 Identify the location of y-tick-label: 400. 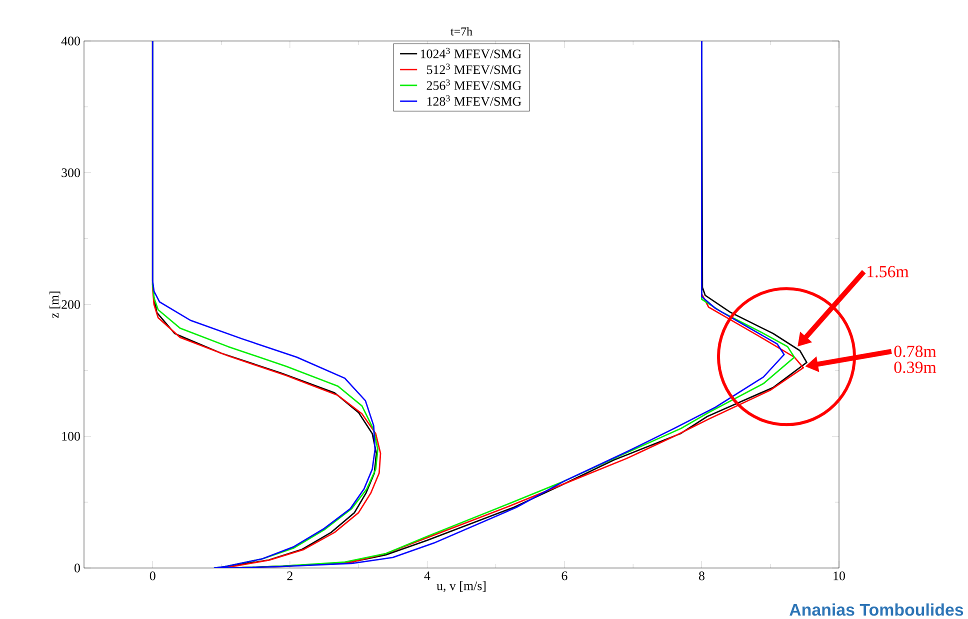
(70, 41).